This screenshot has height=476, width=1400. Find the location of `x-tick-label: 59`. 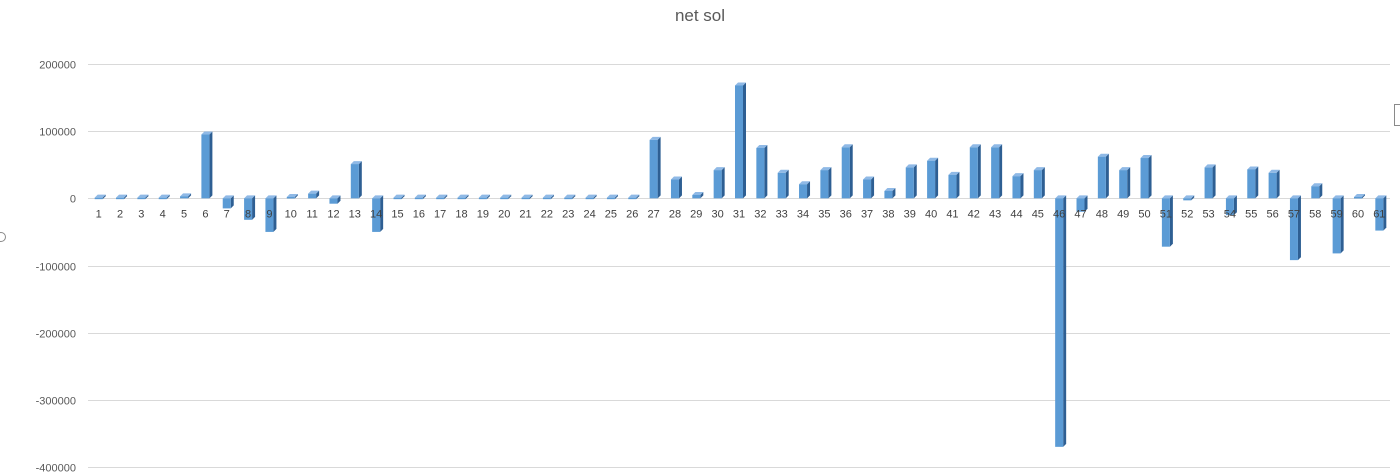

x-tick-label: 59 is located at coordinates (1337, 214).